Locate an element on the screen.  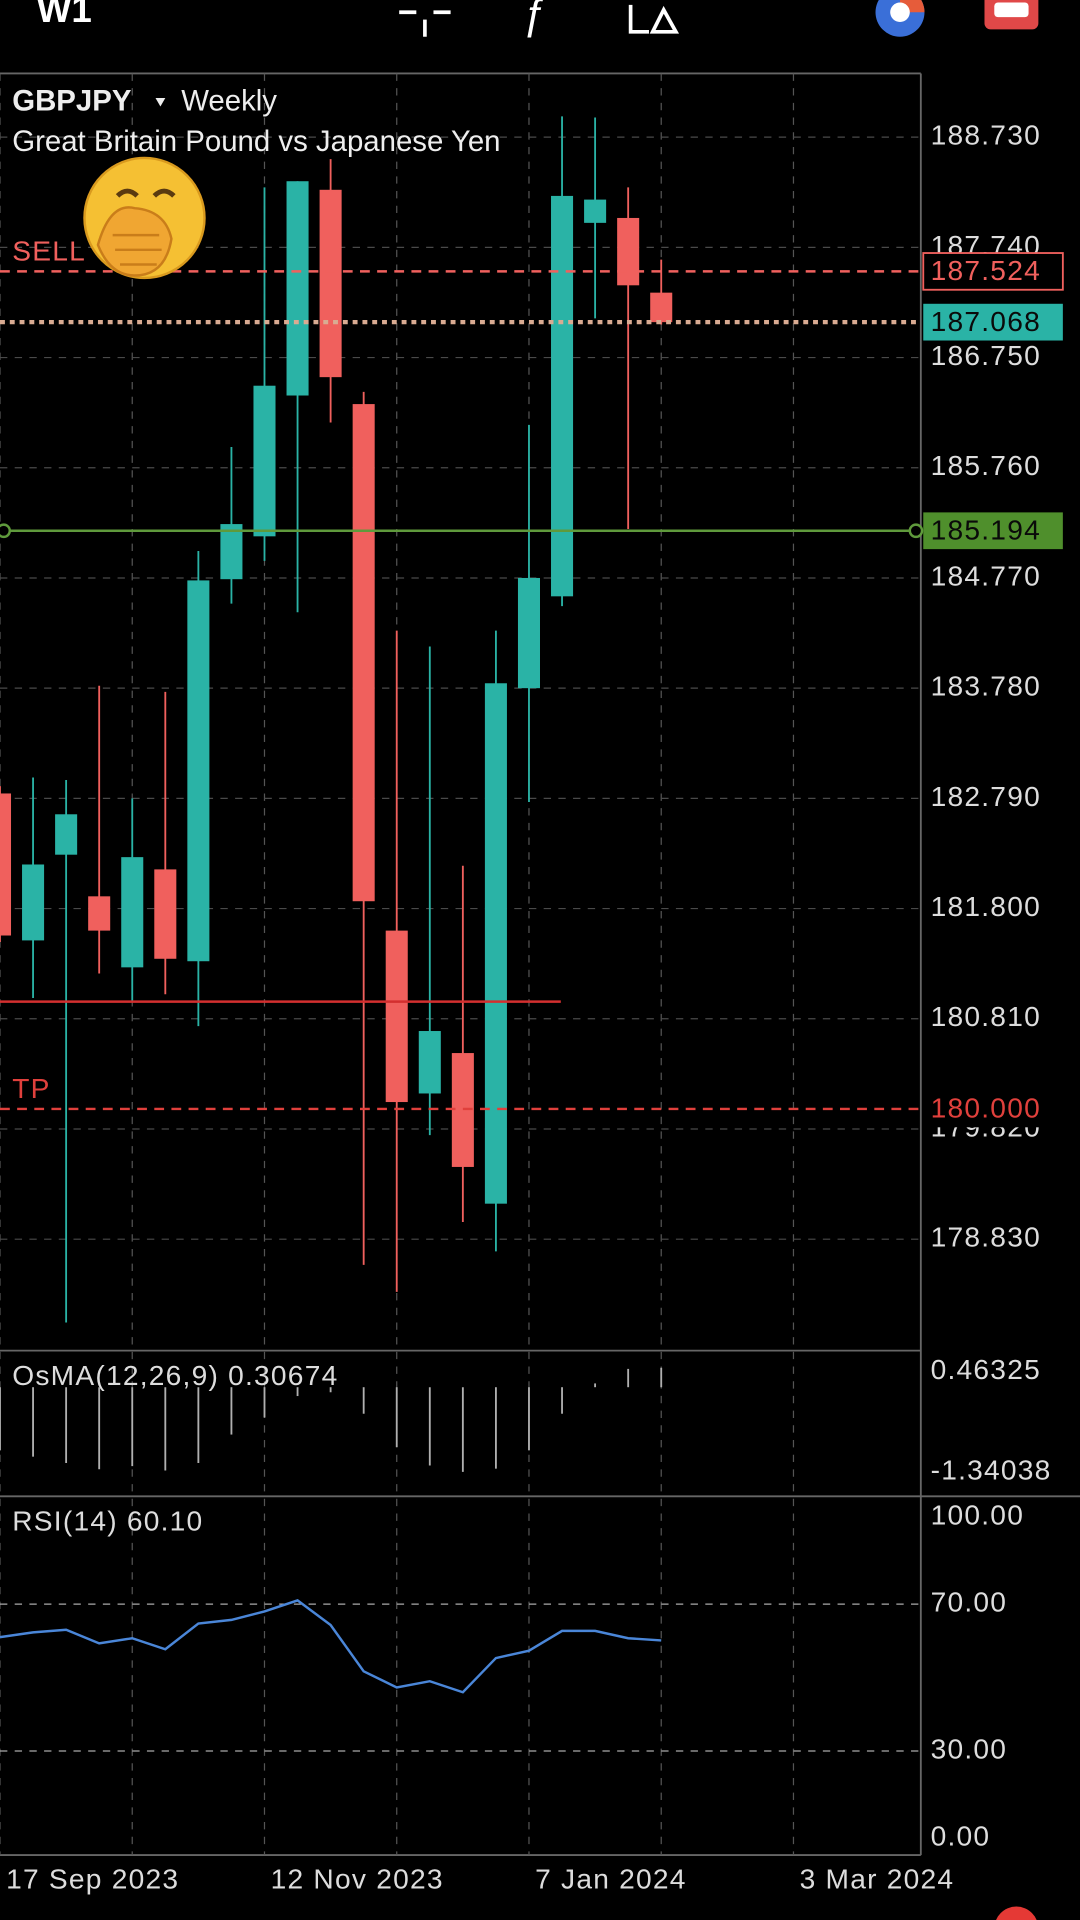
y-tick-label: 185.760 is located at coordinates (986, 465).